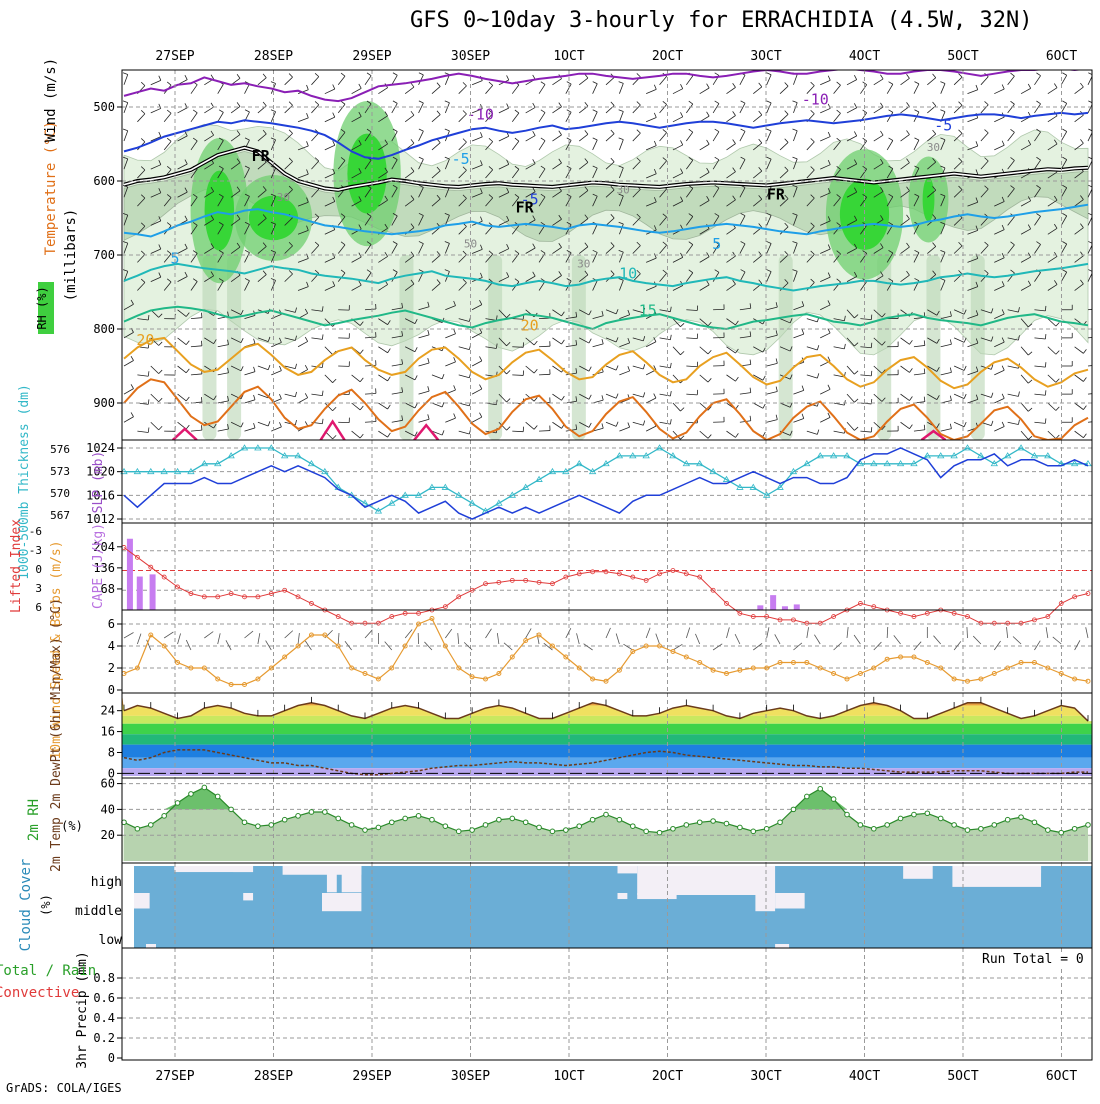 The image size is (1100, 1104). Describe the element at coordinates (104, 181) in the screenshot. I see `pressure-axis-label: 600` at that location.